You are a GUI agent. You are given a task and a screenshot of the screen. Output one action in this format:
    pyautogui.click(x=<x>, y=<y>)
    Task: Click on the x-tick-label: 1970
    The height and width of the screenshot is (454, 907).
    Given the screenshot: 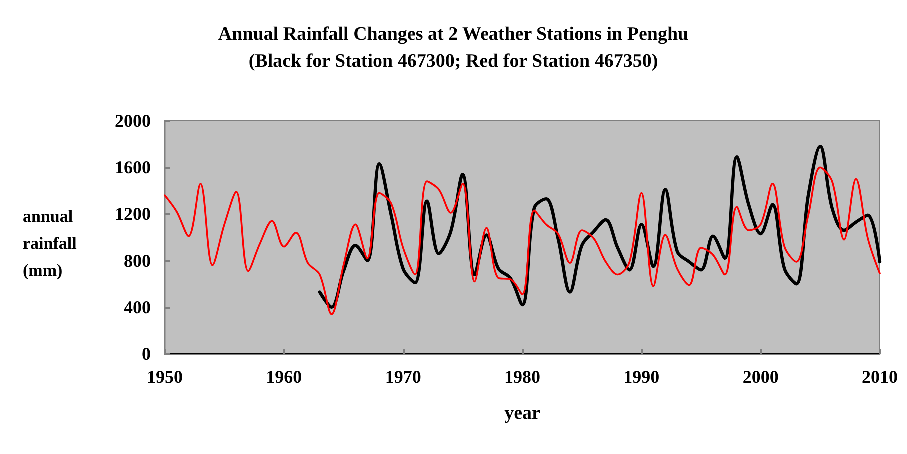 What is the action you would take?
    pyautogui.click(x=403, y=377)
    